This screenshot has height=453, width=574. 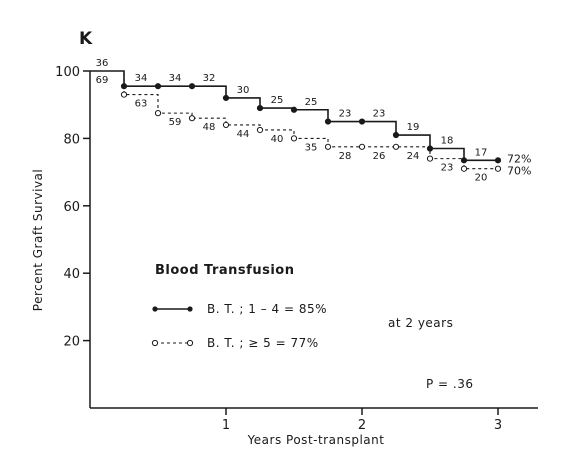 What do you see at coordinates (190, 343) in the screenshot?
I see `legend-dashed-marker-end` at bounding box center [190, 343].